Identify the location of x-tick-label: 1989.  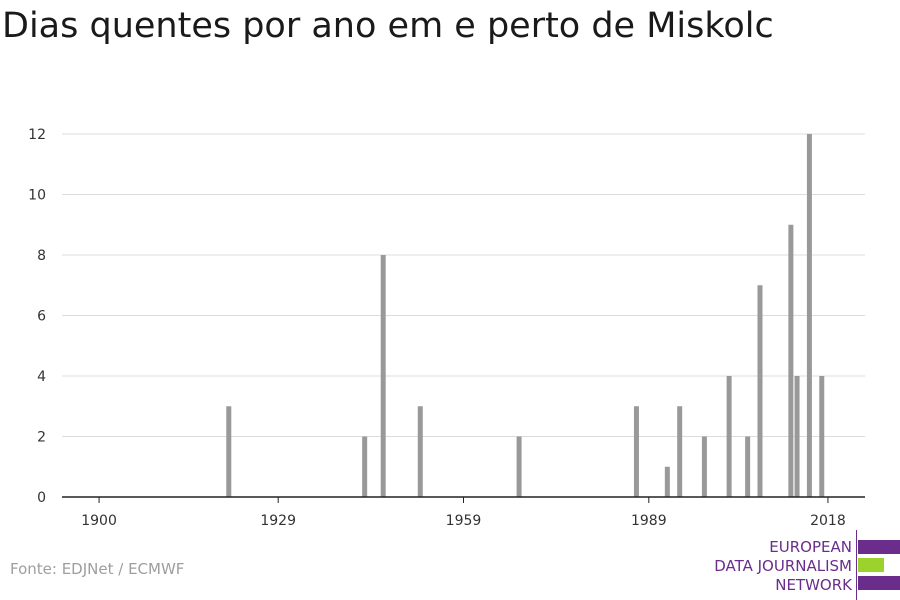
(649, 521).